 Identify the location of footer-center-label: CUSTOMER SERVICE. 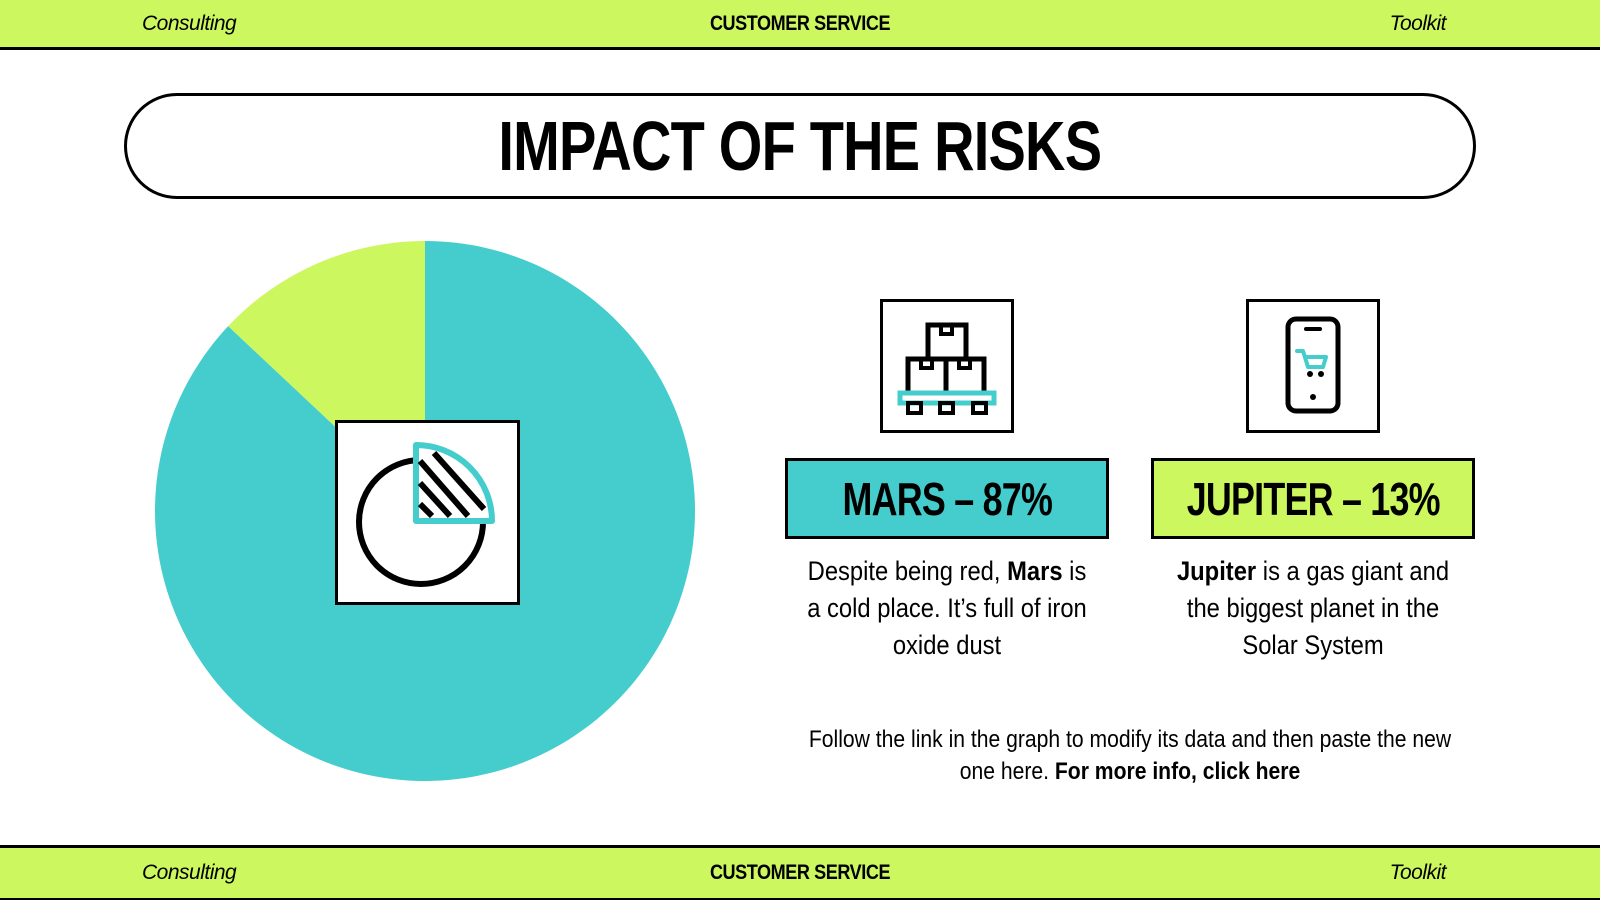
(800, 872).